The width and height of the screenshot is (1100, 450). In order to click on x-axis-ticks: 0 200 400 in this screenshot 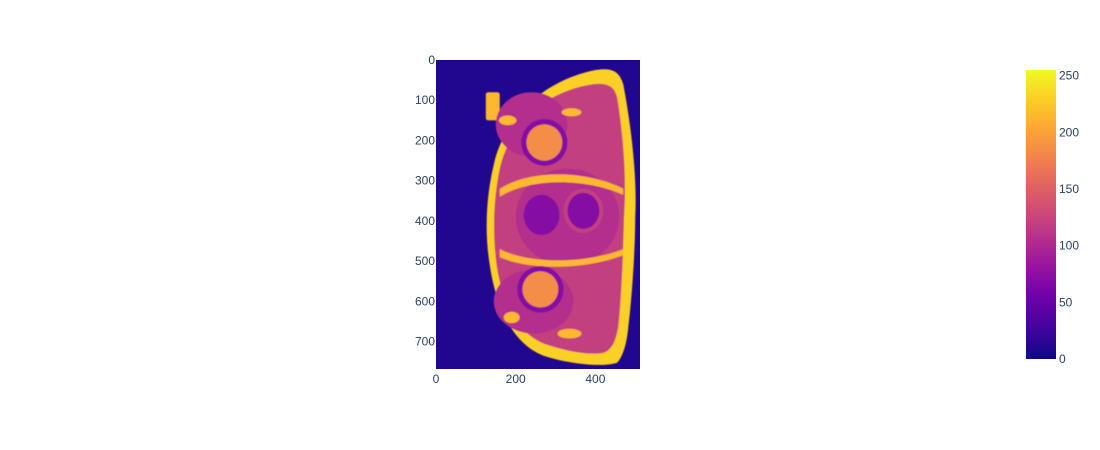, I will do `click(519, 379)`.